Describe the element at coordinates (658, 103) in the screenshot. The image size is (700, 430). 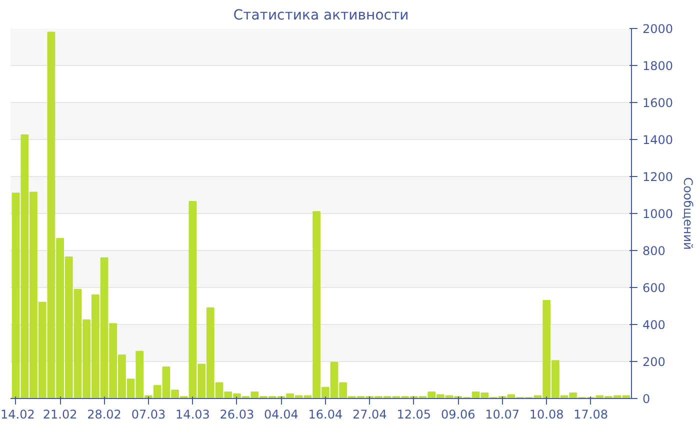
I see `y-tick-label: 1600` at that location.